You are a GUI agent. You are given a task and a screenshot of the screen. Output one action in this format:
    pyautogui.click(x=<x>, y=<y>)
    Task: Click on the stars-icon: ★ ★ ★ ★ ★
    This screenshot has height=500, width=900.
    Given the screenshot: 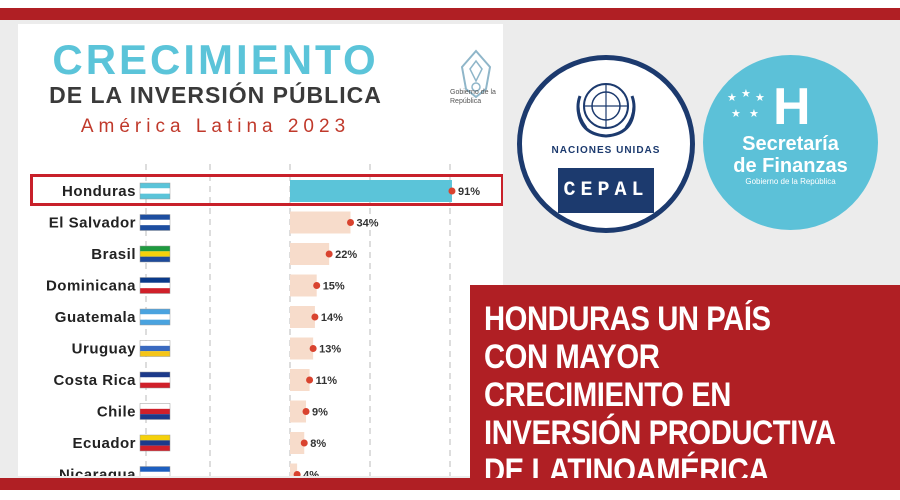 What is the action you would take?
    pyautogui.click(x=746, y=104)
    